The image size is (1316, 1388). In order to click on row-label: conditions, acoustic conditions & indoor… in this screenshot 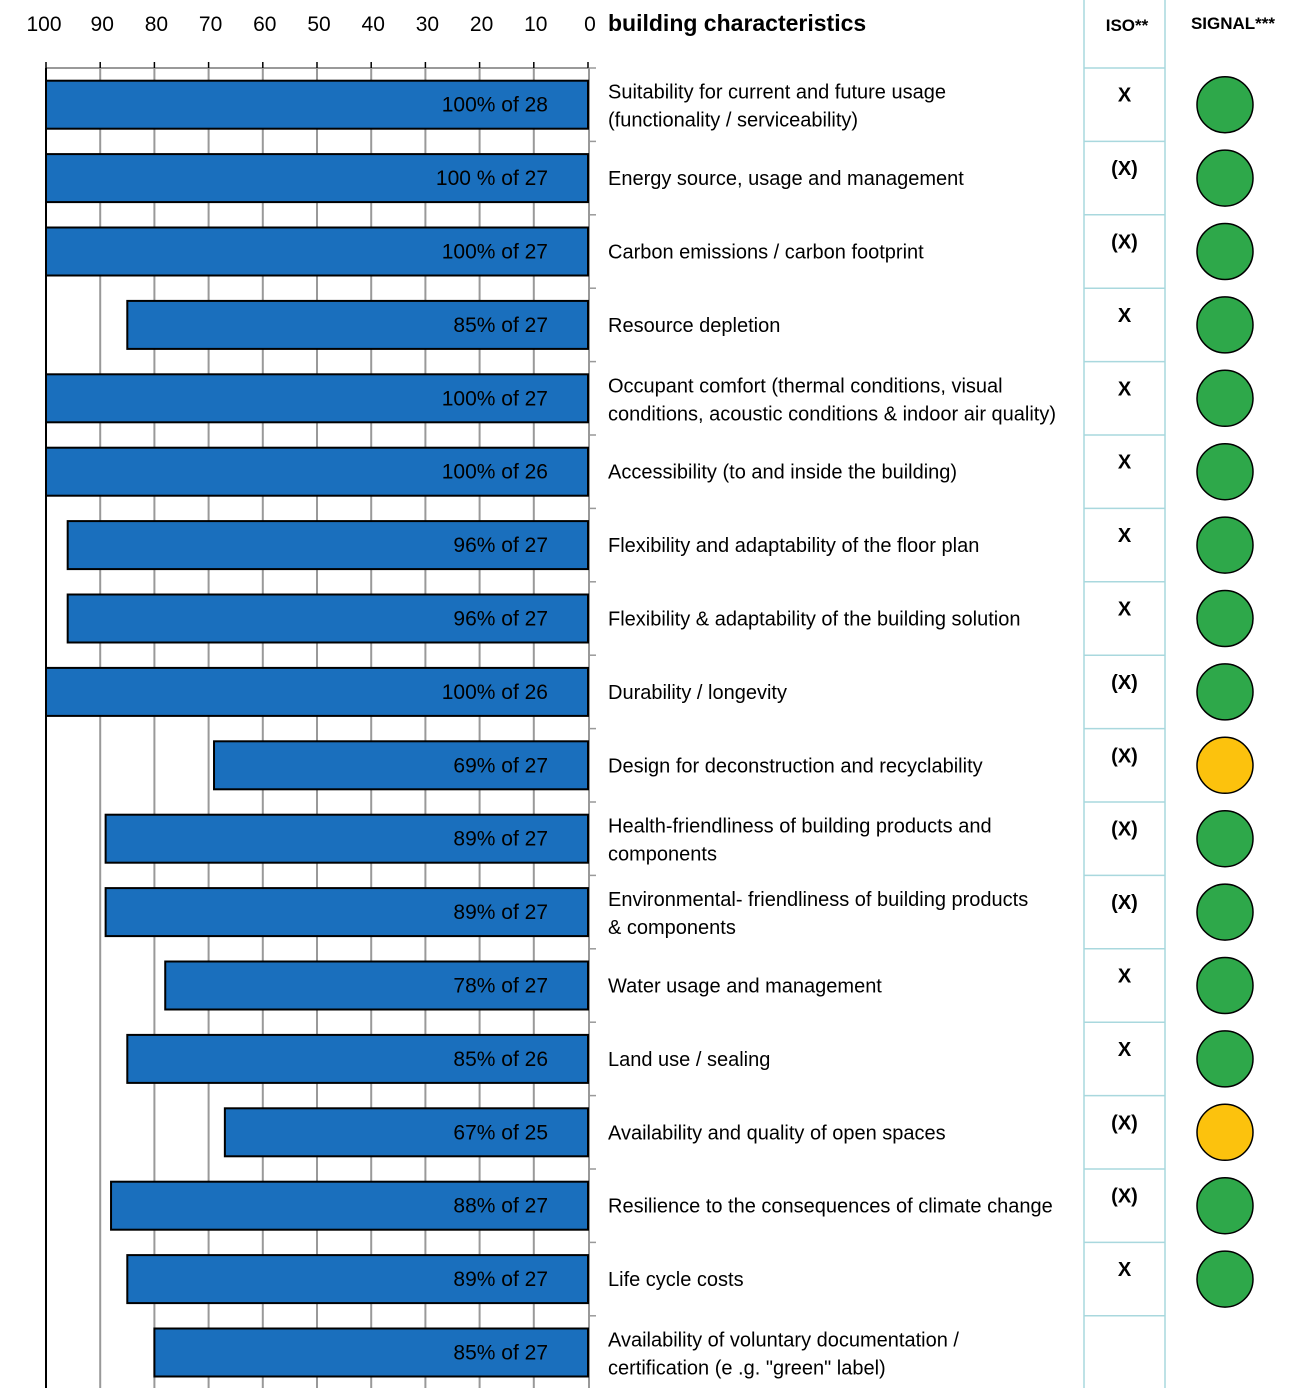, I will do `click(832, 414)`.